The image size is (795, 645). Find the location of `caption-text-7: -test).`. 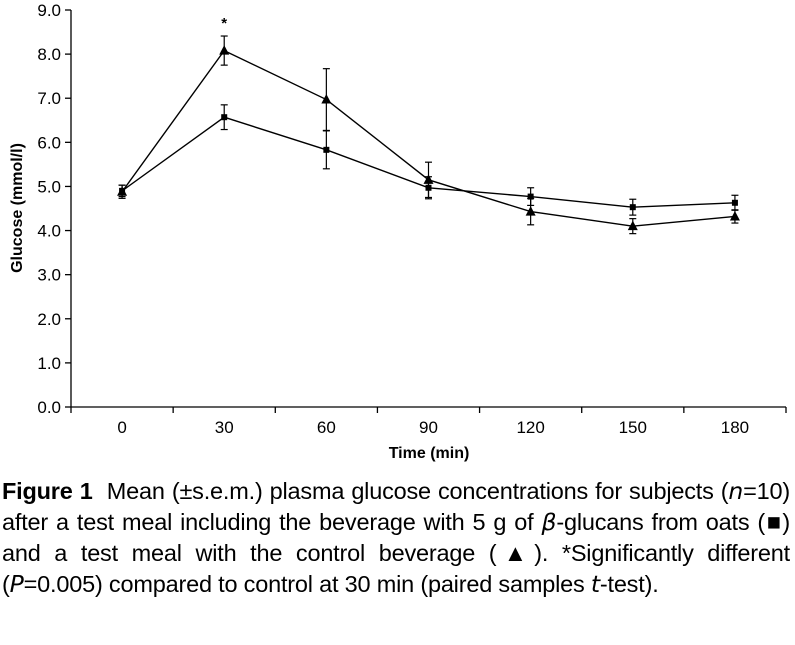

caption-text-7: -test). is located at coordinates (629, 584).